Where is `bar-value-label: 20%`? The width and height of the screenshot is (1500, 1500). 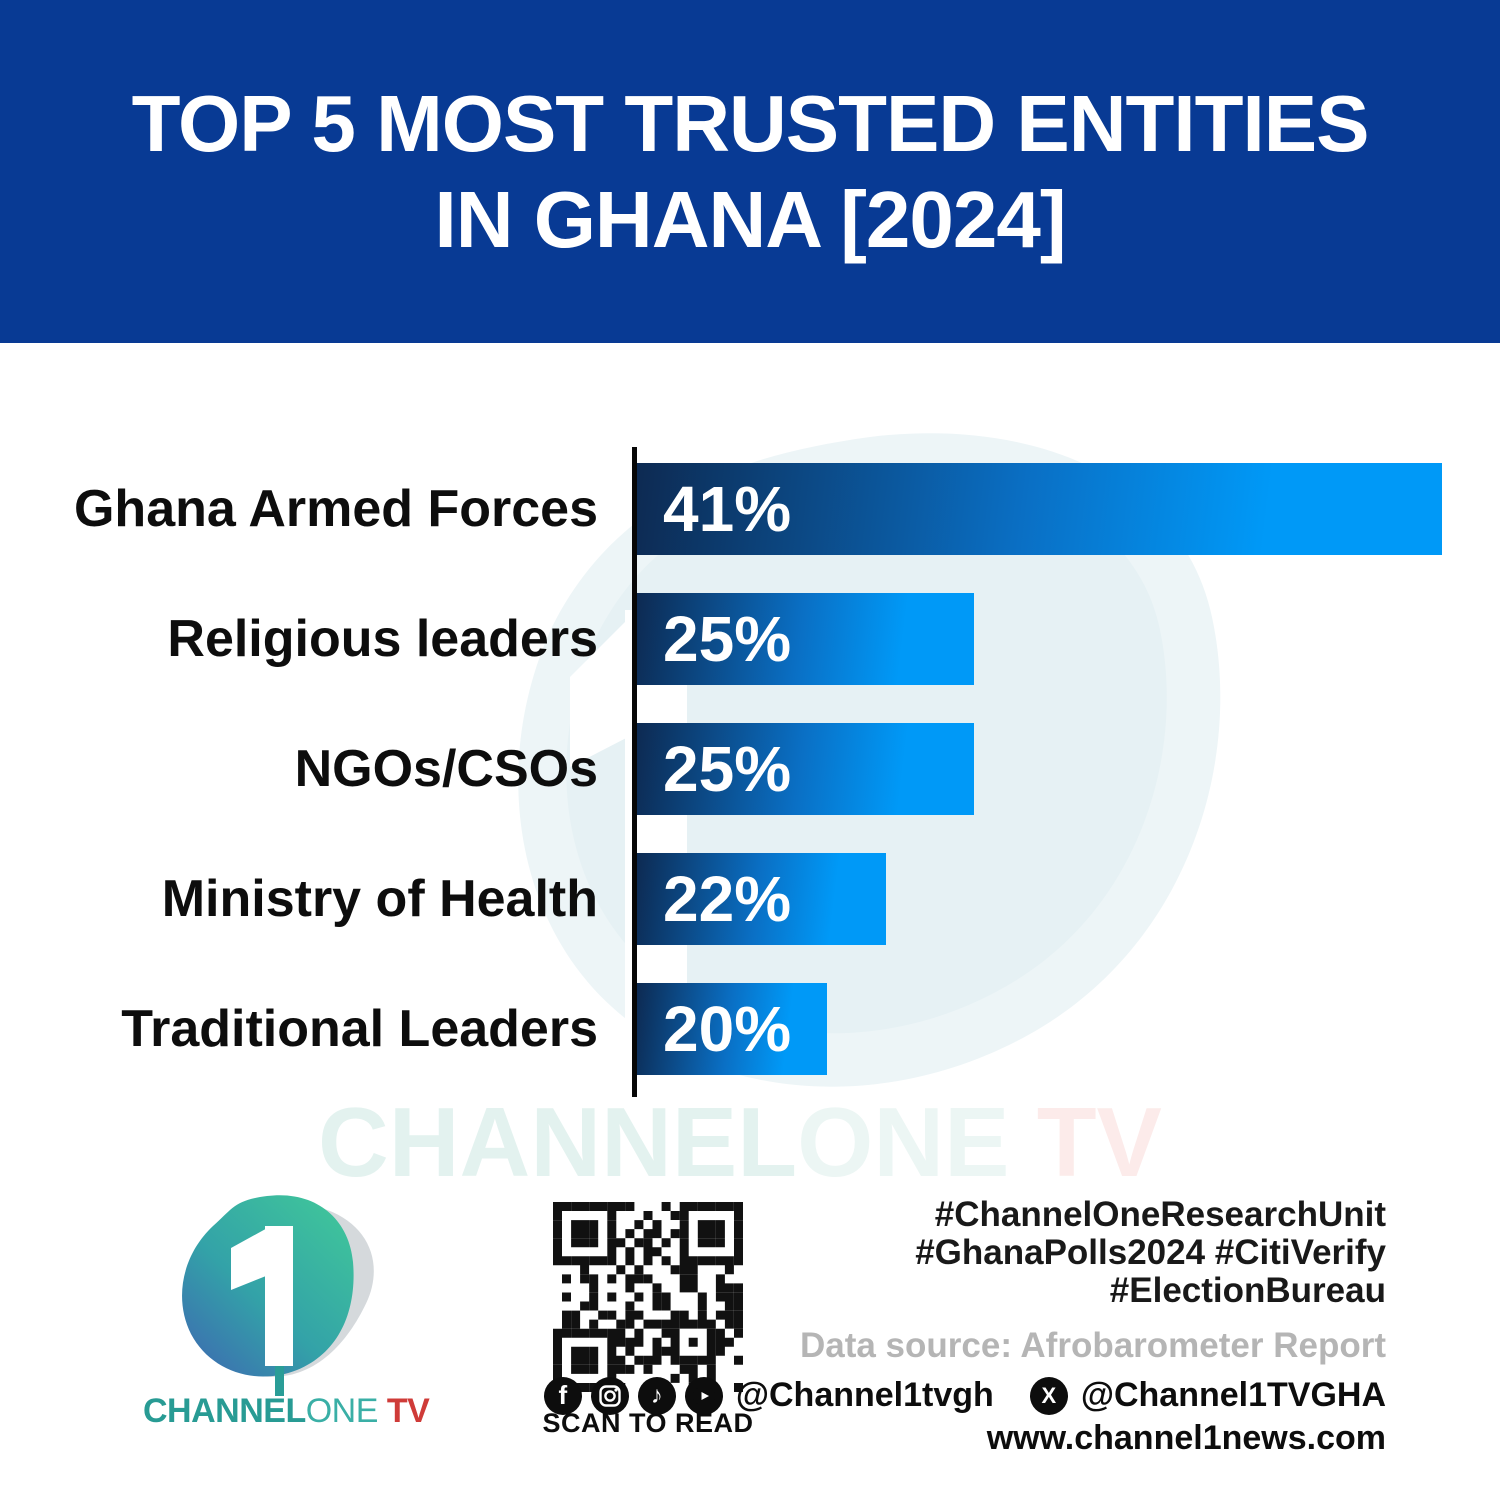 bar-value-label: 20% is located at coordinates (727, 1029).